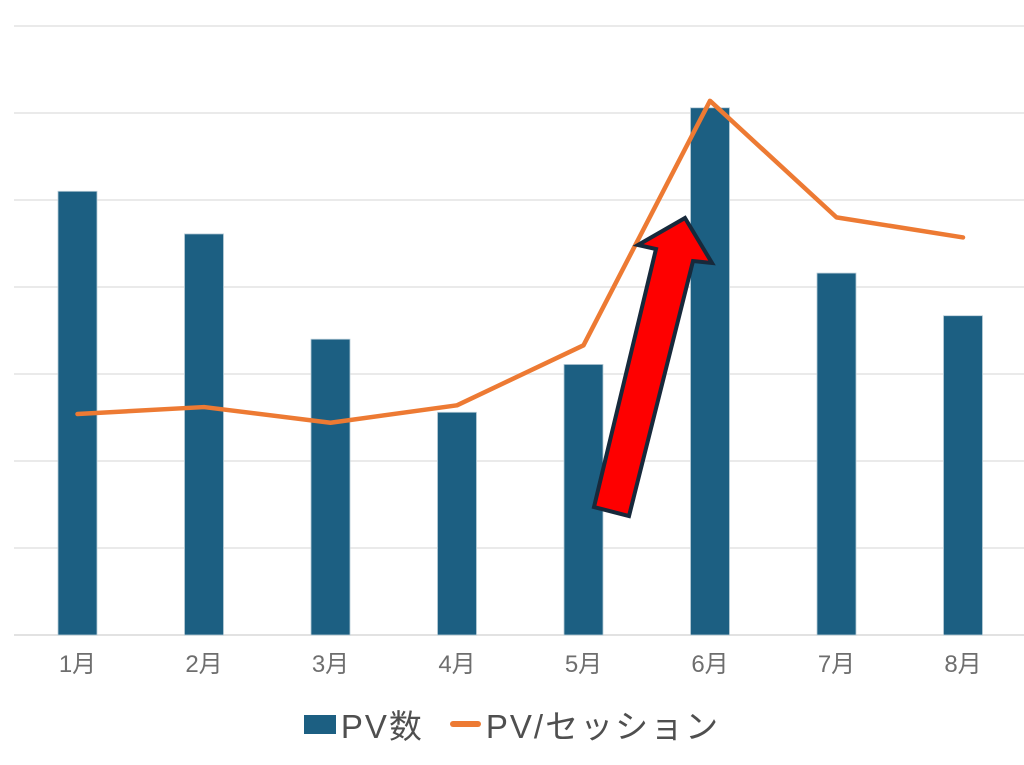  What do you see at coordinates (603, 726) in the screenshot?
I see `legend-label-pv-session: PV/セッション` at bounding box center [603, 726].